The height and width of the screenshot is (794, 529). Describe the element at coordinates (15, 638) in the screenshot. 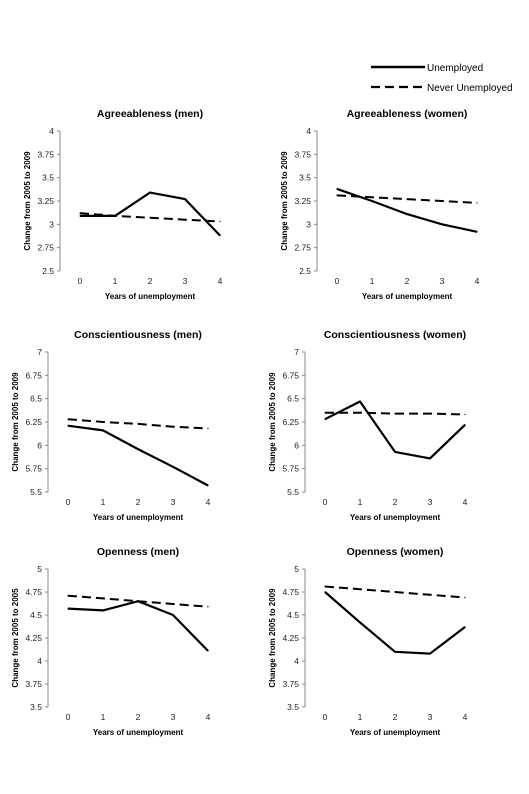

I see `y-axis-title: Change from 2005 to 2005` at that location.